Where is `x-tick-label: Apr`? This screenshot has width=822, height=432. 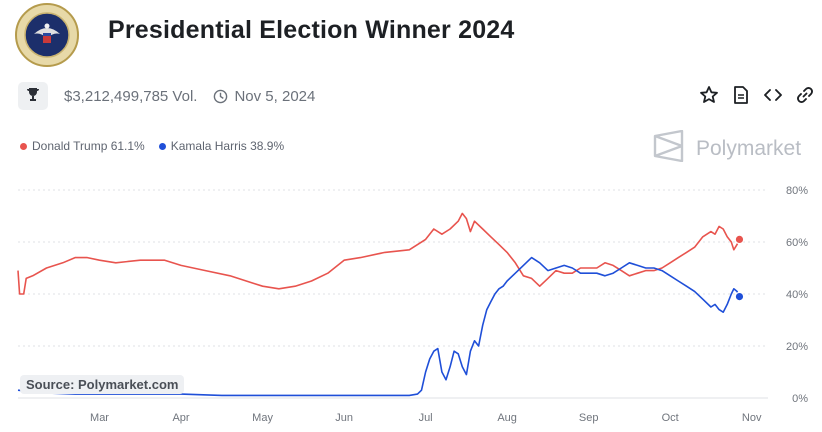
x-tick-label: Apr is located at coordinates (180, 418).